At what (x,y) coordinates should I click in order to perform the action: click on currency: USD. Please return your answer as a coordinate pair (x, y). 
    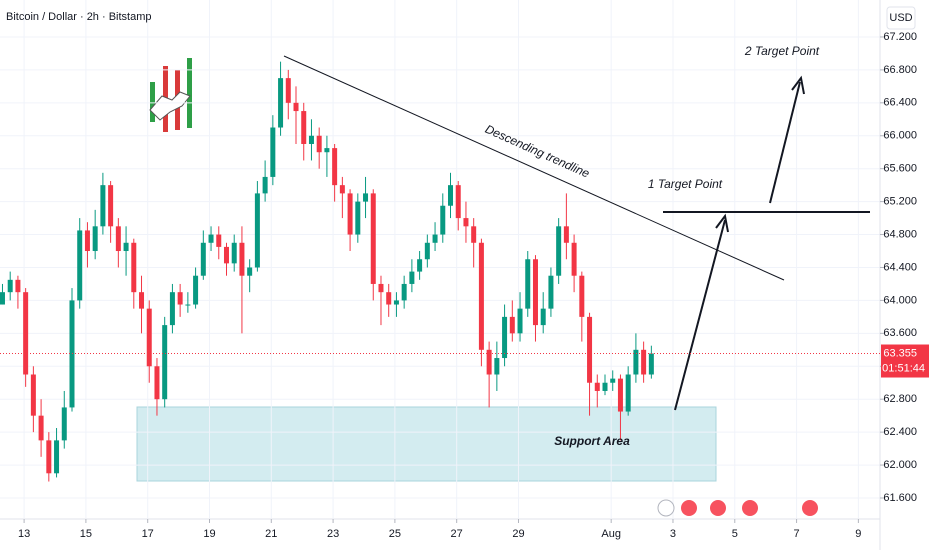
    Looking at the image, I should click on (900, 18).